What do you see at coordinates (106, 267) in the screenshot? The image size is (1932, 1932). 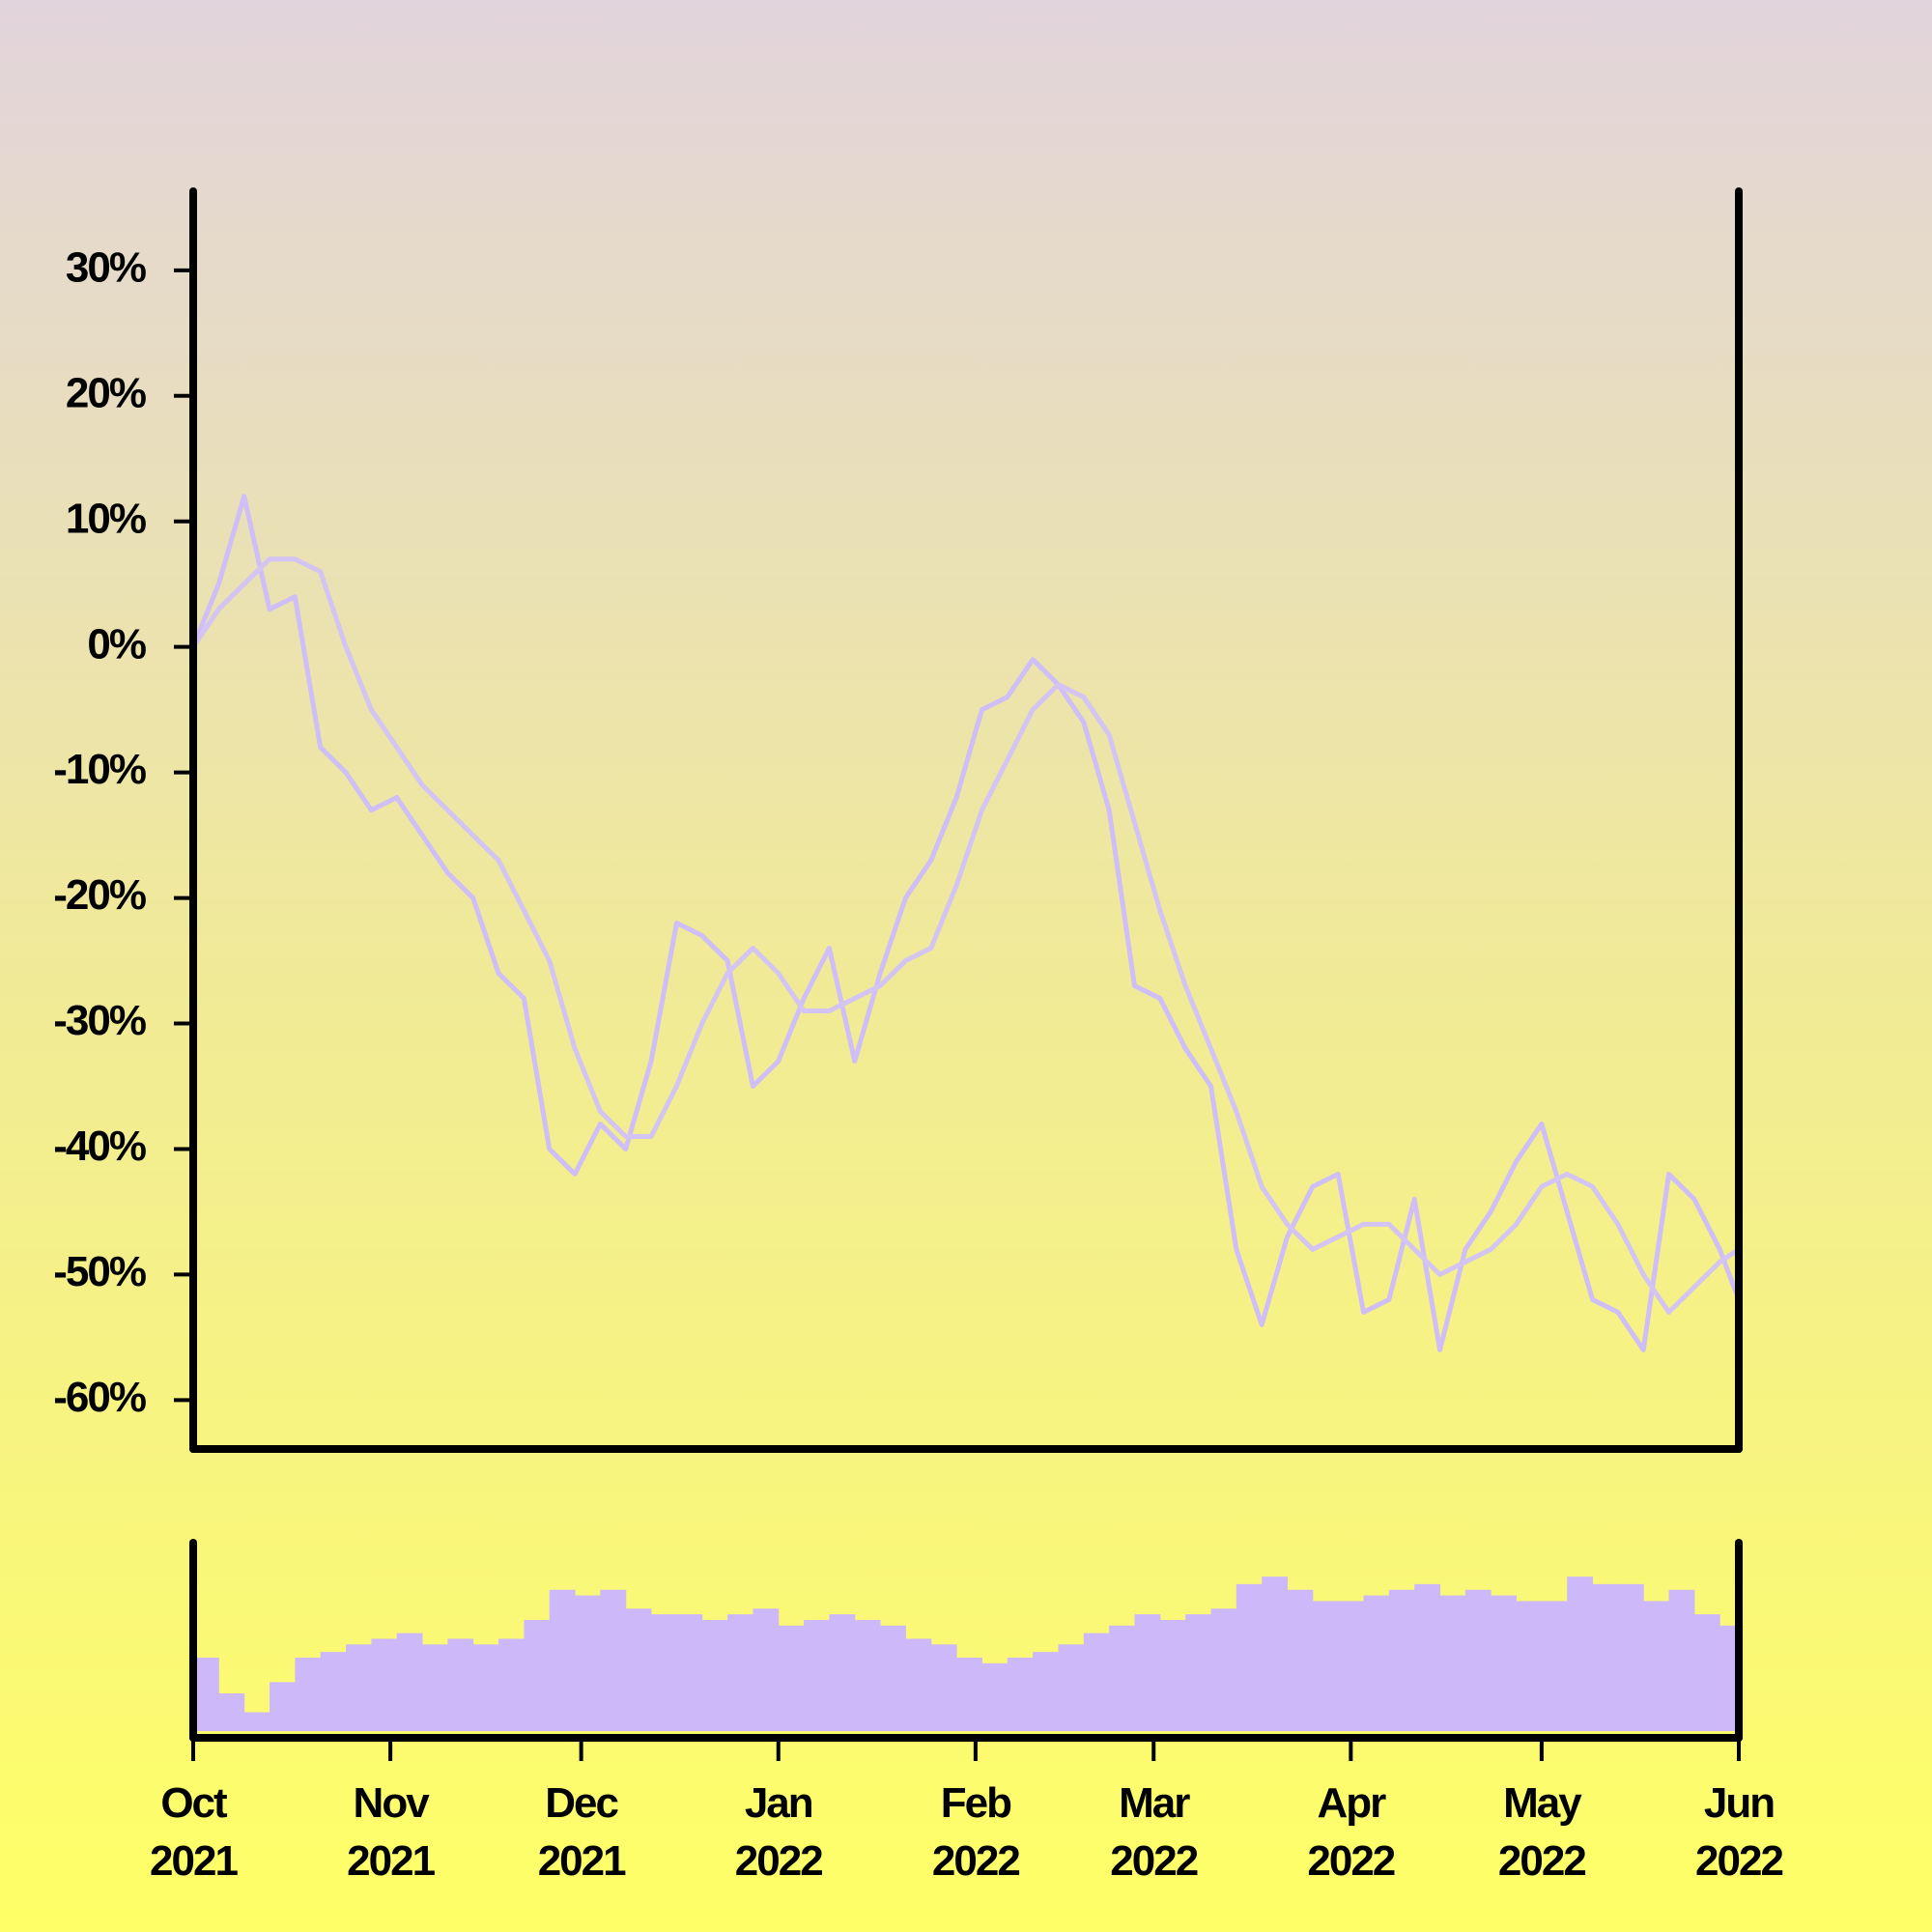 I see `y-tick-label: 30%` at bounding box center [106, 267].